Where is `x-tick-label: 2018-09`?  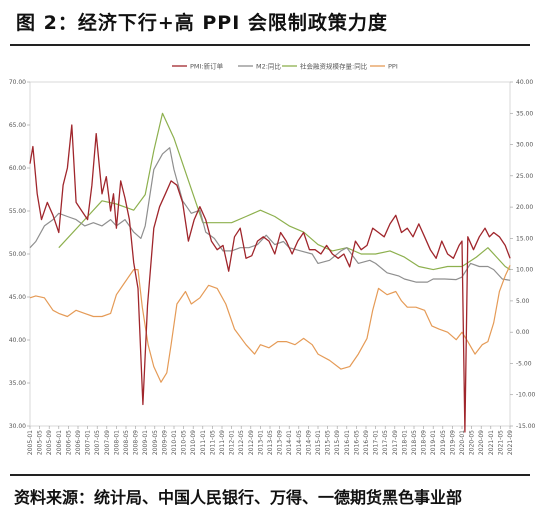
x-tick-label: 2018-09 is located at coordinates (424, 442).